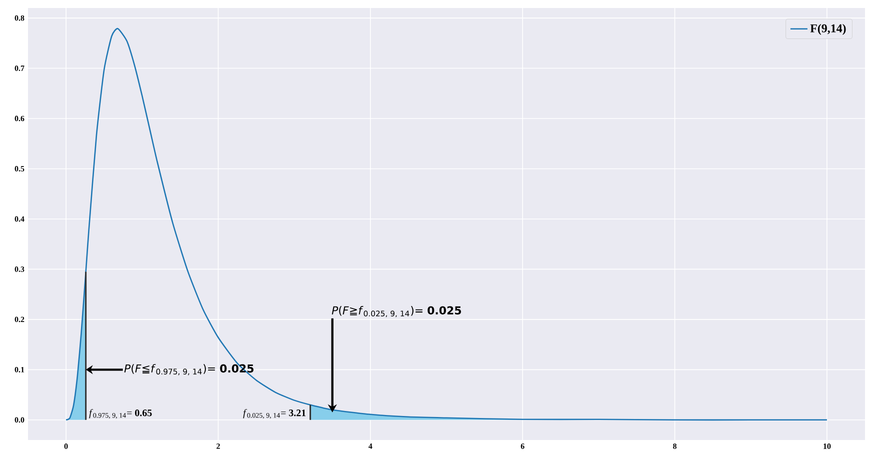  What do you see at coordinates (120, 414) in the screenshot?
I see `ref-line-label: f$_{0.975, 9, 14}$= 0.65` at bounding box center [120, 414].